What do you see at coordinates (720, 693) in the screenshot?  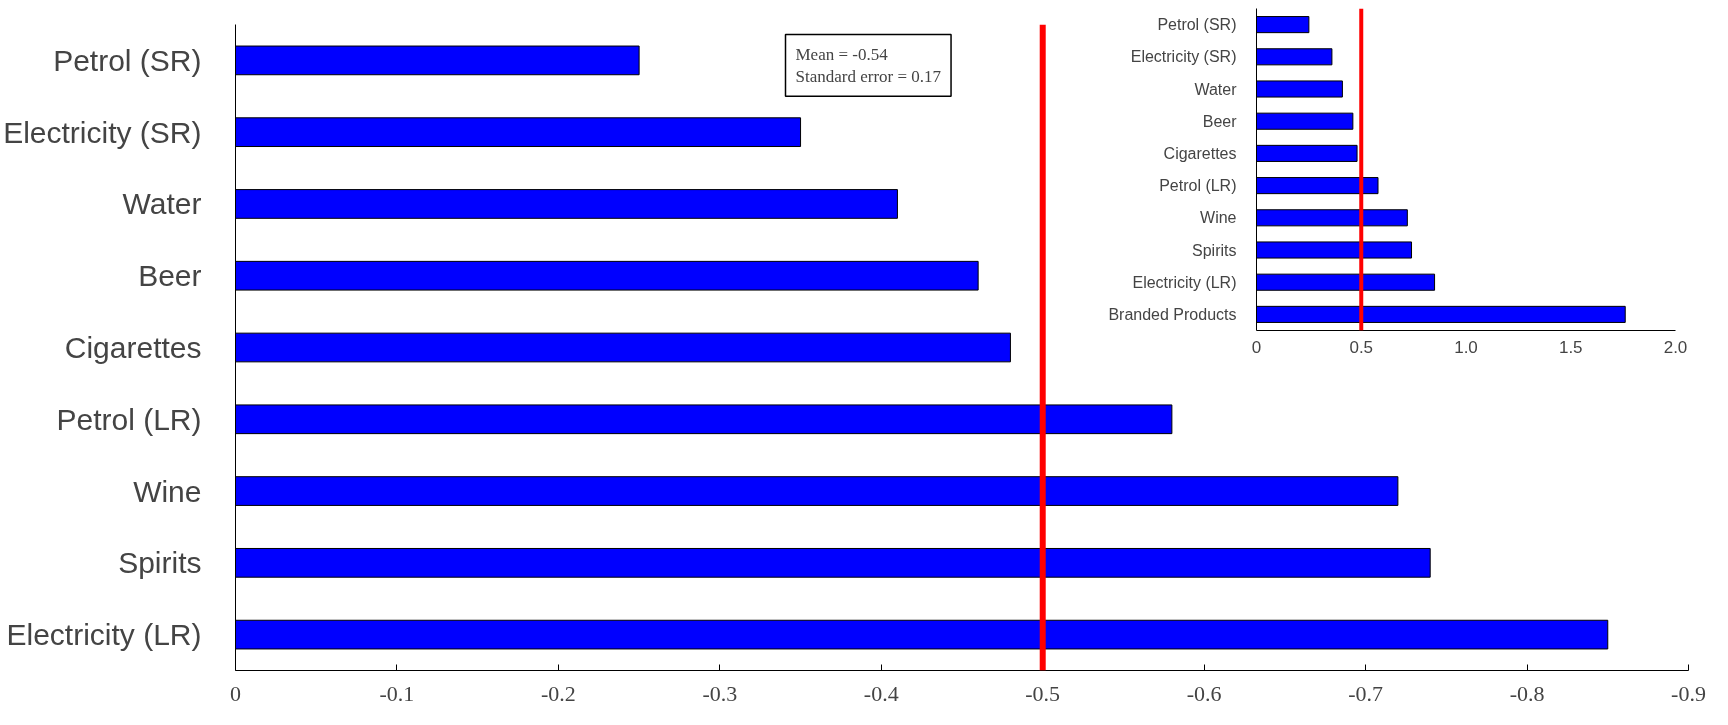 I see `x-tick-label: -0.3` at bounding box center [720, 693].